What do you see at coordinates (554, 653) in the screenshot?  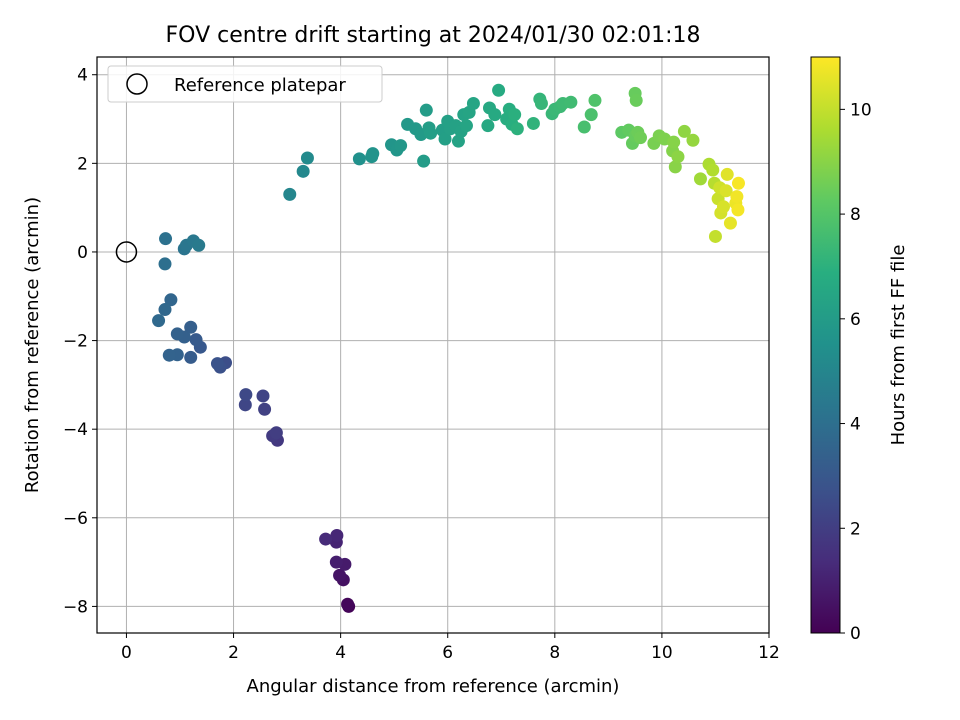 I see `x-tick-label: 8` at bounding box center [554, 653].